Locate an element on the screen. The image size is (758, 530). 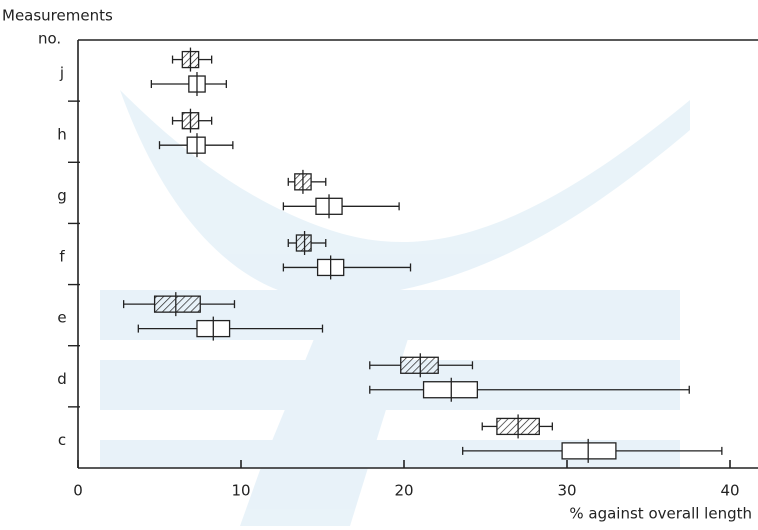
x-tick-label: 20 is located at coordinates (403, 491).